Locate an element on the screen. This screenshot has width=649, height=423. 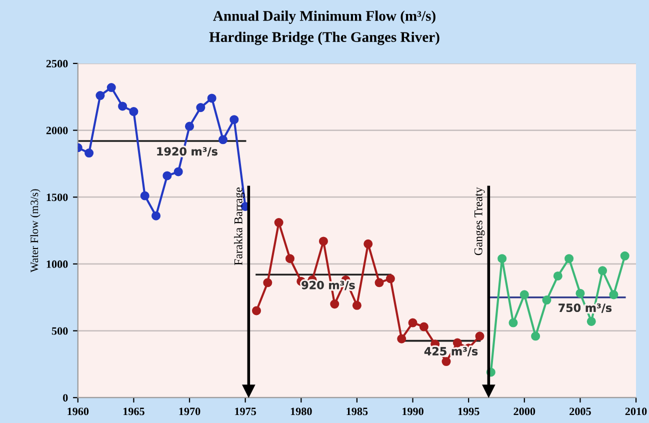
ref-line-label: Farakka Barrage is located at coordinates (239, 227).